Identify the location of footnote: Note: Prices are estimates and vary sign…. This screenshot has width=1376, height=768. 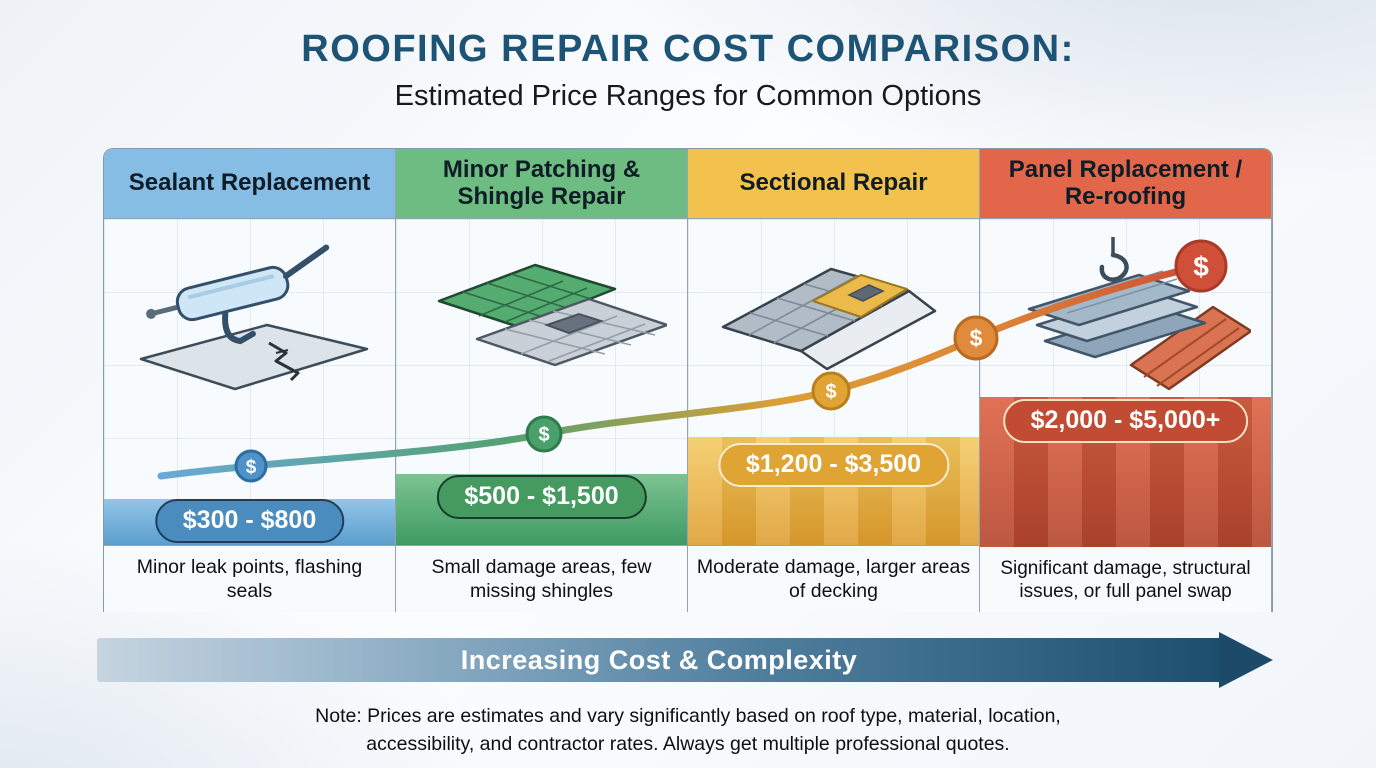
(688, 730).